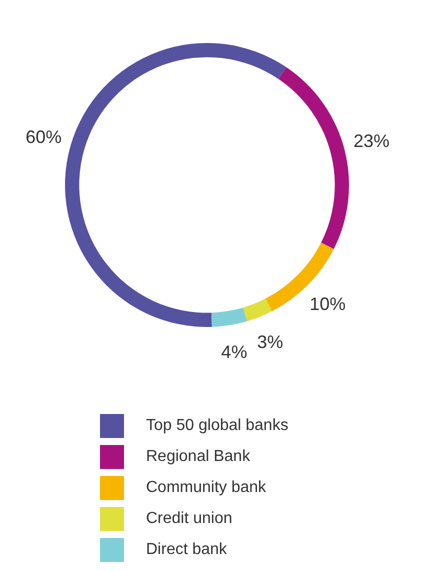 Image resolution: width=444 pixels, height=571 pixels. I want to click on data-label: 60%, so click(44, 137).